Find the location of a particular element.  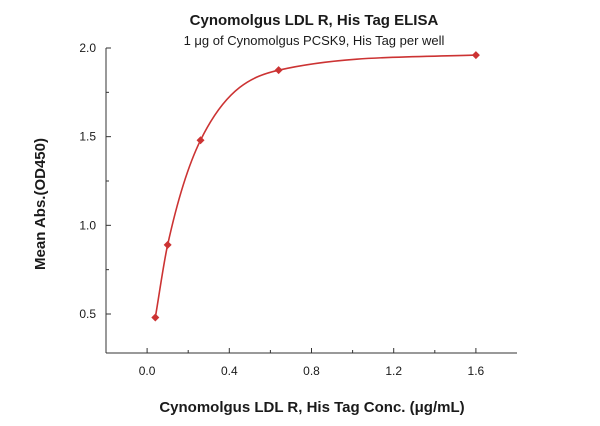

x-tick-label: 1.2 is located at coordinates (393, 371).